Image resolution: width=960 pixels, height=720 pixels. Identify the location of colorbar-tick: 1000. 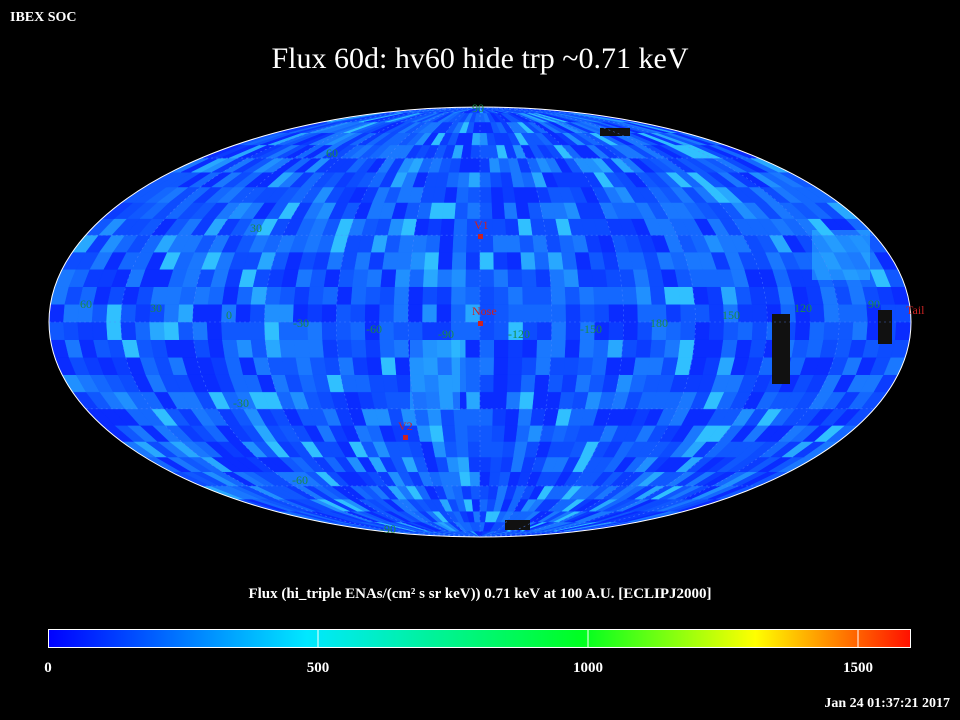
(588, 668).